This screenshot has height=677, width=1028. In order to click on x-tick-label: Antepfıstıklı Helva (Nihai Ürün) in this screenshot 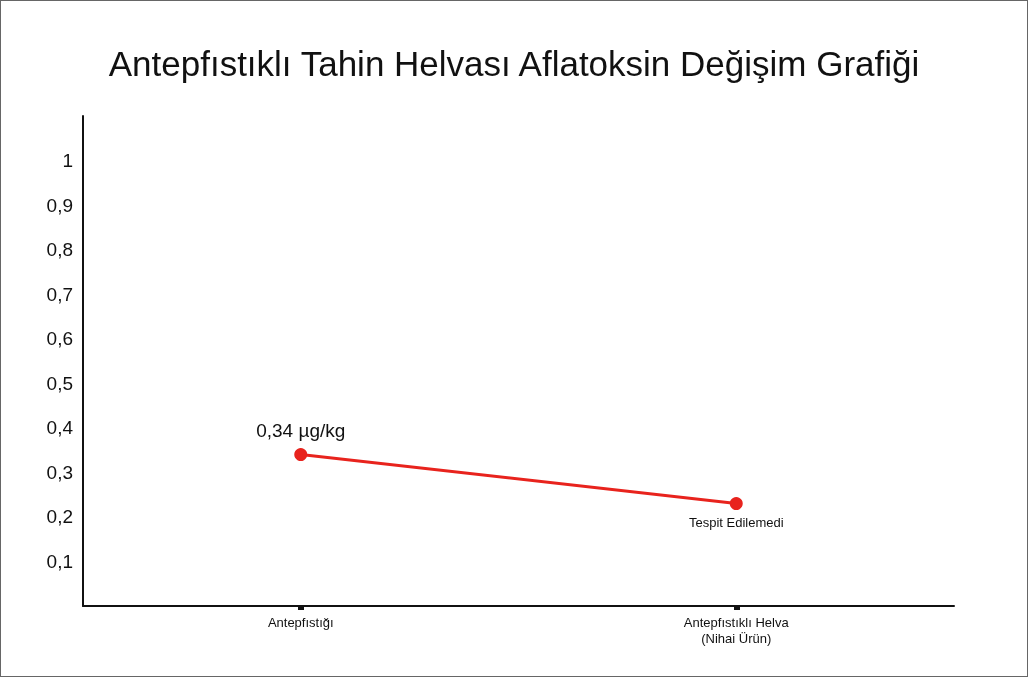, I will do `click(736, 630)`.